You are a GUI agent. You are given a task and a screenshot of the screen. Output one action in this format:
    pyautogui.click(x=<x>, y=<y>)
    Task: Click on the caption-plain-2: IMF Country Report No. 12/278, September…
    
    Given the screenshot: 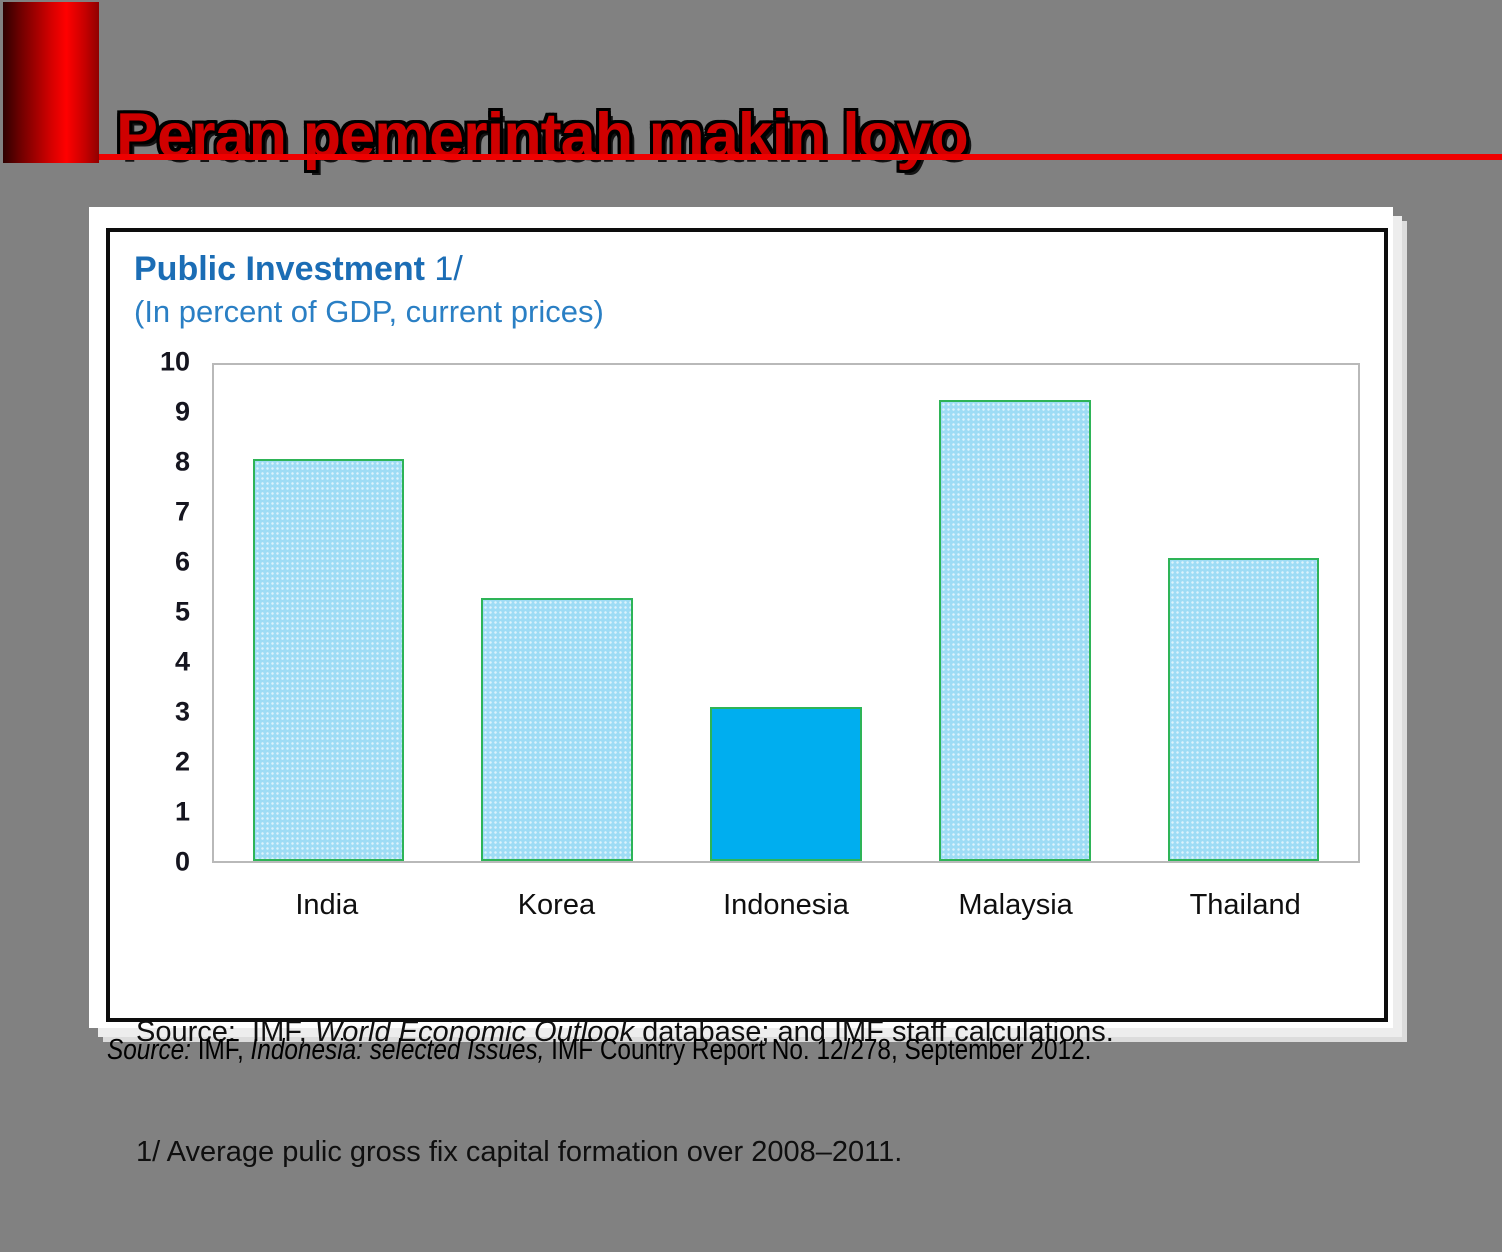 What is the action you would take?
    pyautogui.click(x=818, y=1050)
    